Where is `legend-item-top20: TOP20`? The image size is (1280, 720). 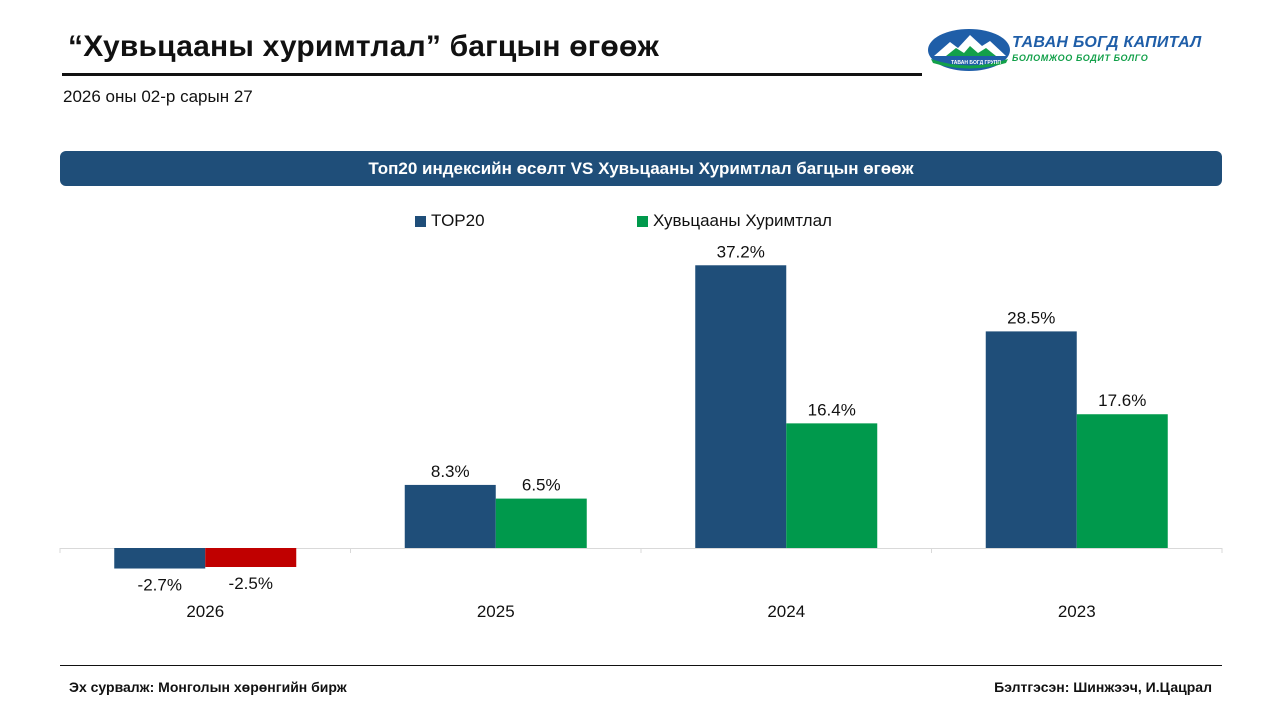
legend-item-top20: TOP20 is located at coordinates (450, 221).